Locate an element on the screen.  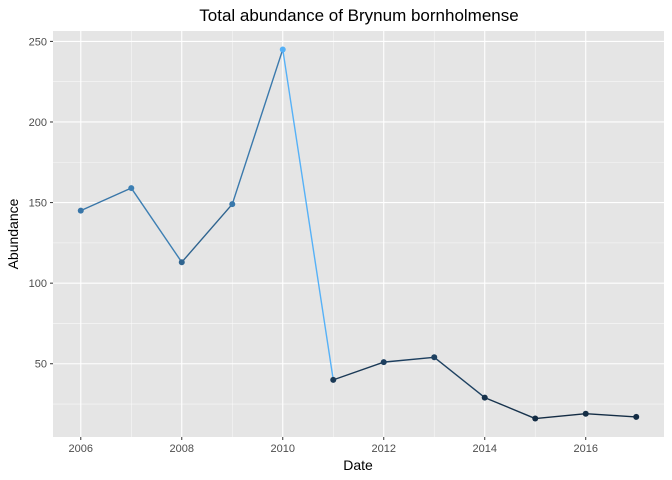
x-tick-label: 2012 is located at coordinates (384, 449).